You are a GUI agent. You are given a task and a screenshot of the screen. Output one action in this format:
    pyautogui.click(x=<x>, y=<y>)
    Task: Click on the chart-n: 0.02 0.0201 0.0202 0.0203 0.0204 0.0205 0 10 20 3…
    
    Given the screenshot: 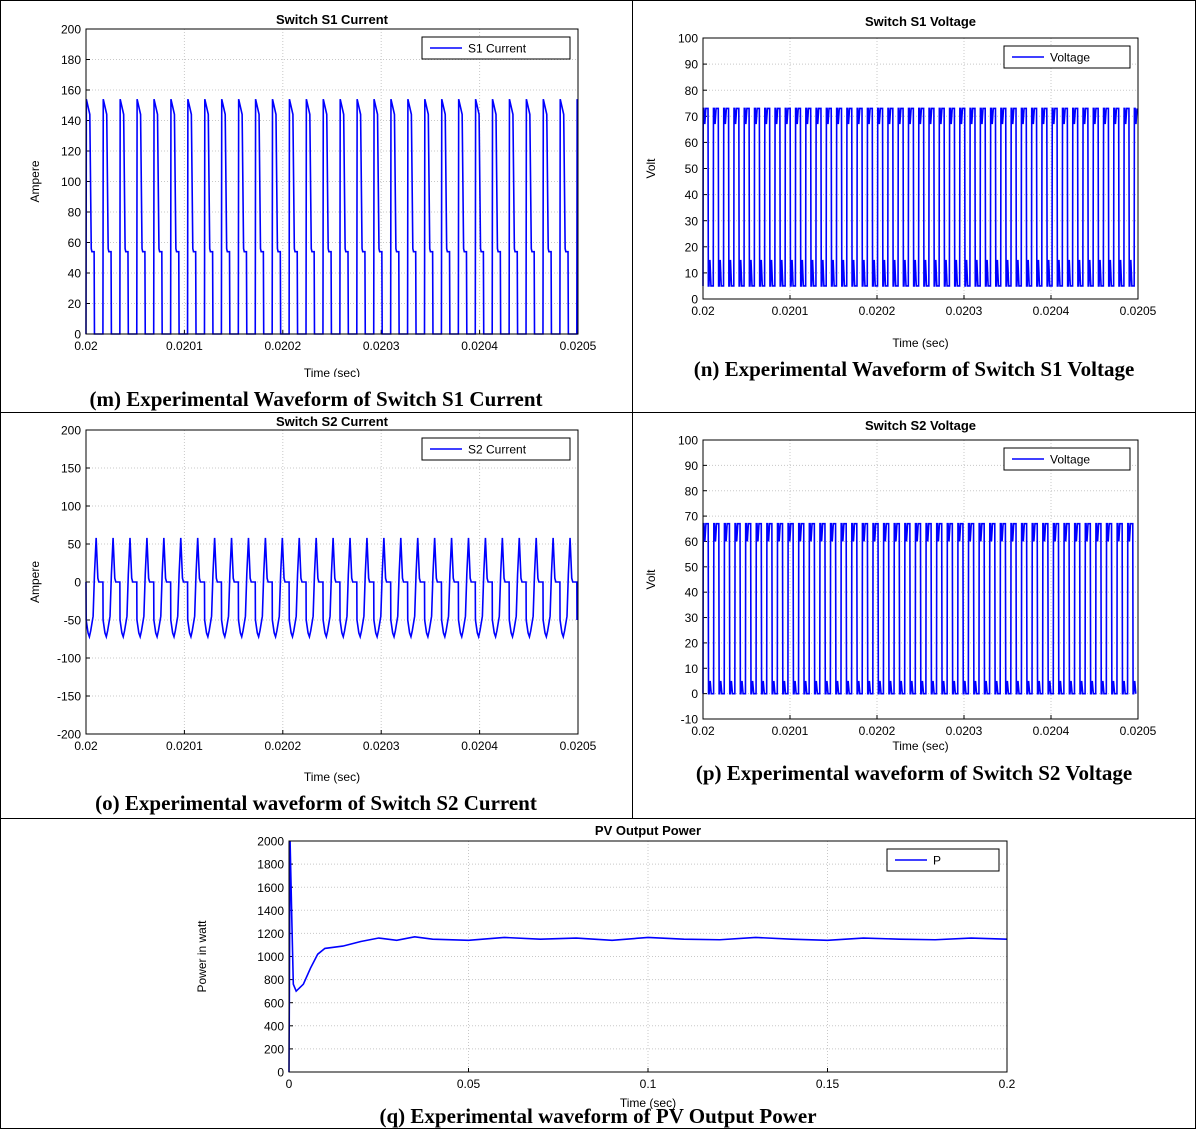 What is the action you would take?
    pyautogui.click(x=900, y=182)
    